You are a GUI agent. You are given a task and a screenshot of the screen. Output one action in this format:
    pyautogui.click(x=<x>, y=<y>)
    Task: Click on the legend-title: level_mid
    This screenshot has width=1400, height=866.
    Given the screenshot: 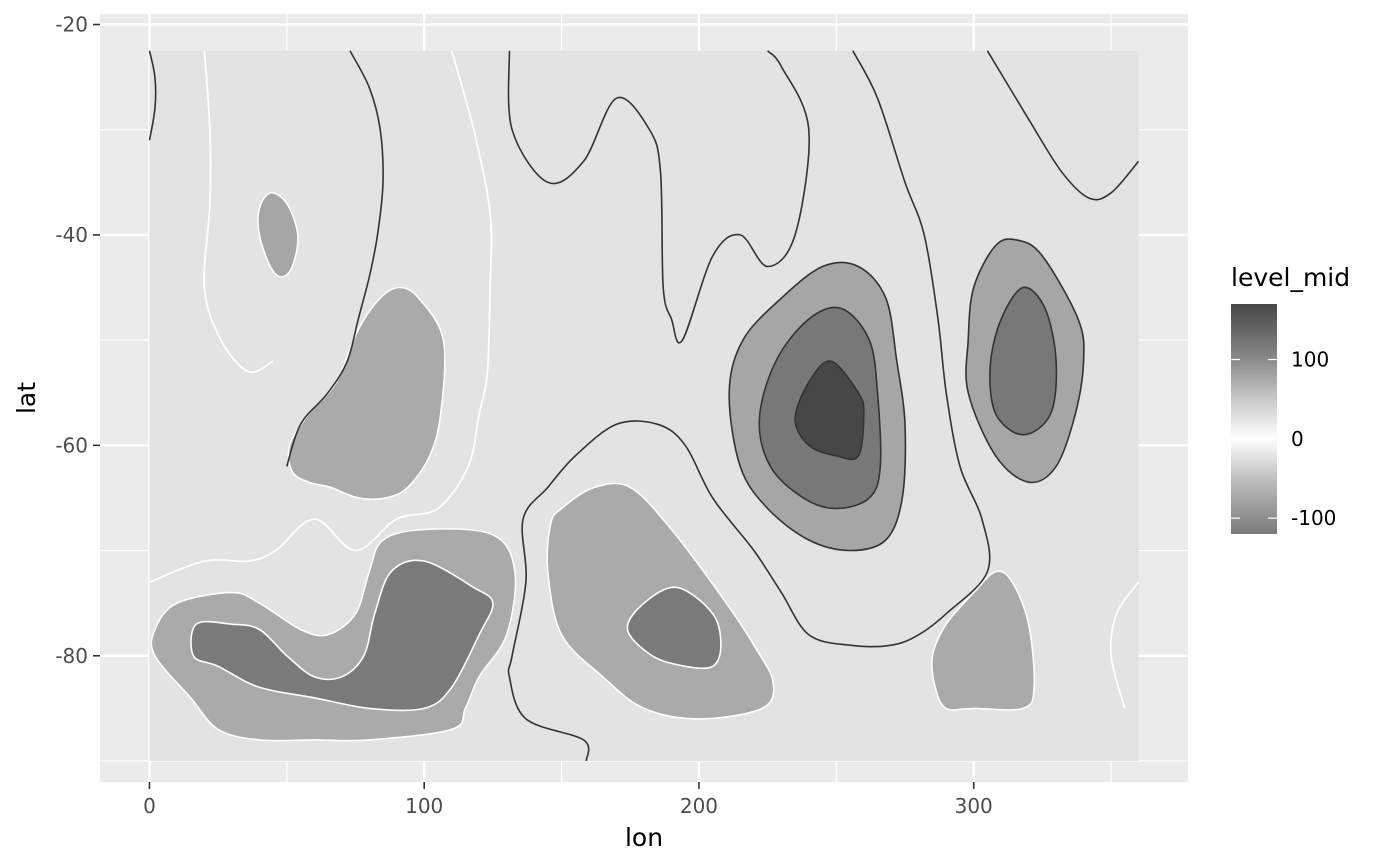 What is the action you would take?
    pyautogui.click(x=1290, y=277)
    